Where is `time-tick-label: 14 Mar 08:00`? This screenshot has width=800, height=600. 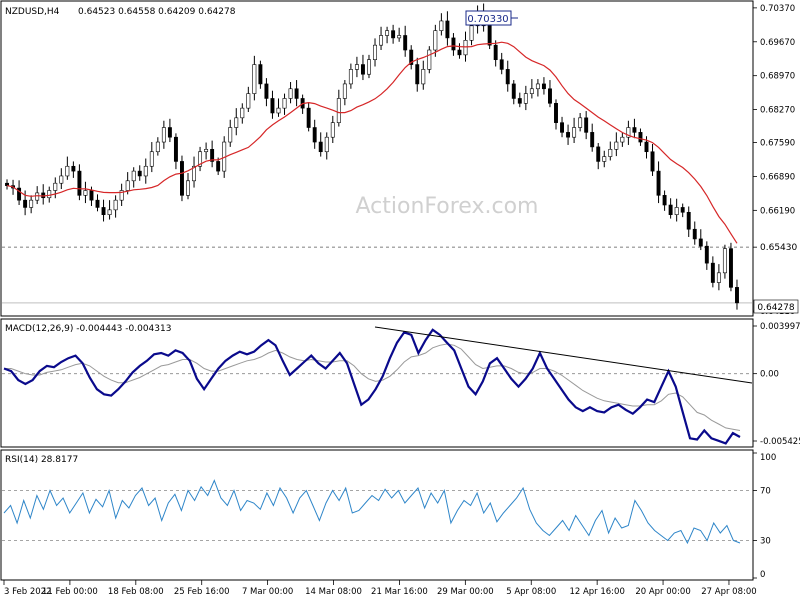
time-tick-label: 14 Mar 08:00 is located at coordinates (333, 592).